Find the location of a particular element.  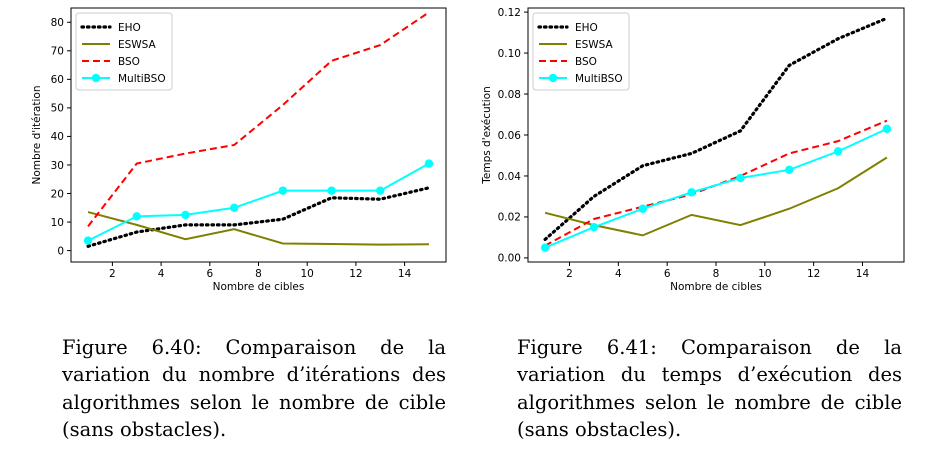

y-tick-label: 20 is located at coordinates (57, 194).